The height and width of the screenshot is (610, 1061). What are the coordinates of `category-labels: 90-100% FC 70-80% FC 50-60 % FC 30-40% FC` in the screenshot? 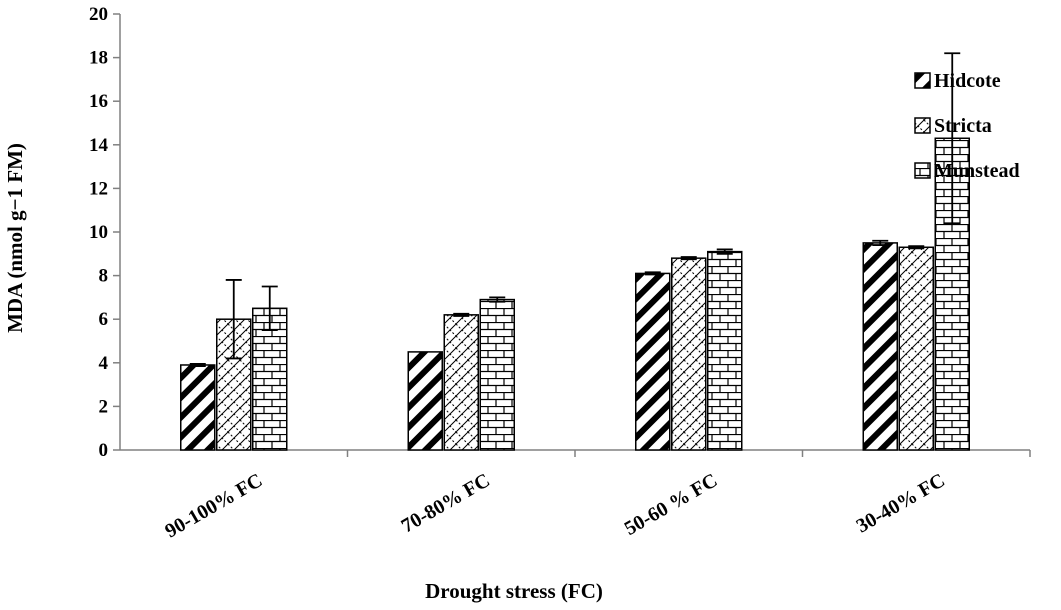 It's located at (554, 505).